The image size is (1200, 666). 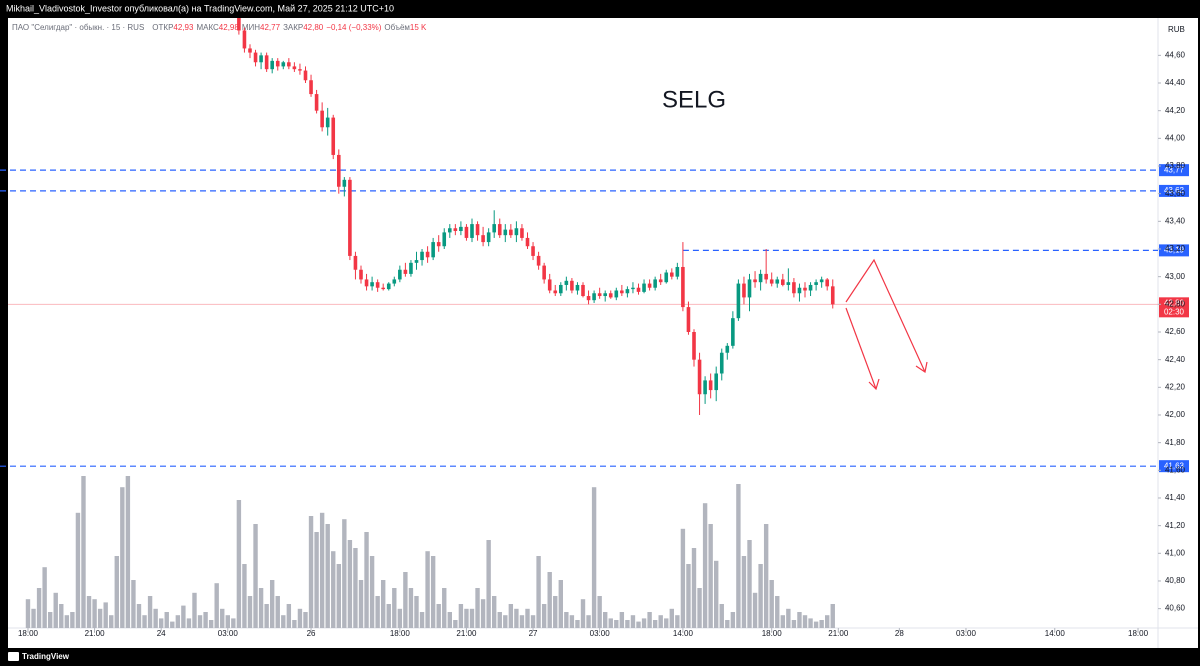 I want to click on info-name: ОТКР, so click(x=162, y=27).